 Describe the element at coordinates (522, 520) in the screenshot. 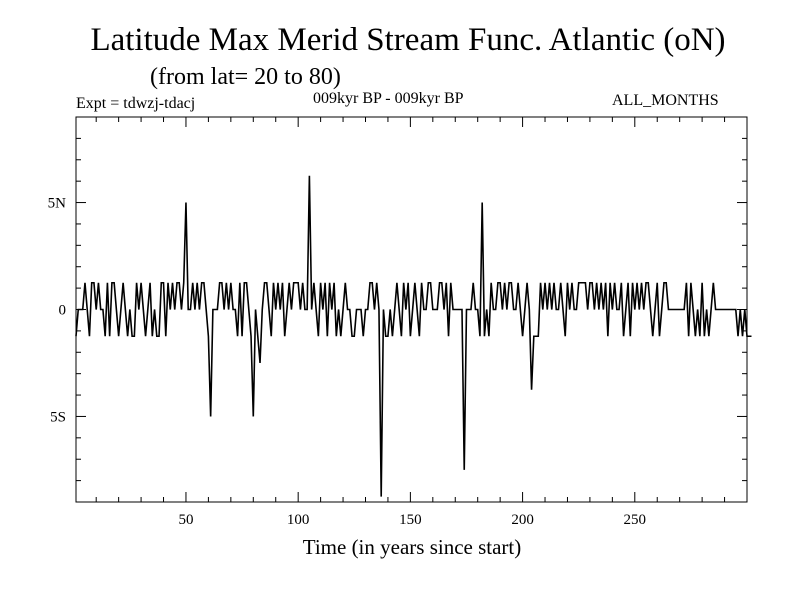

I see `x-tick-label: 200` at that location.